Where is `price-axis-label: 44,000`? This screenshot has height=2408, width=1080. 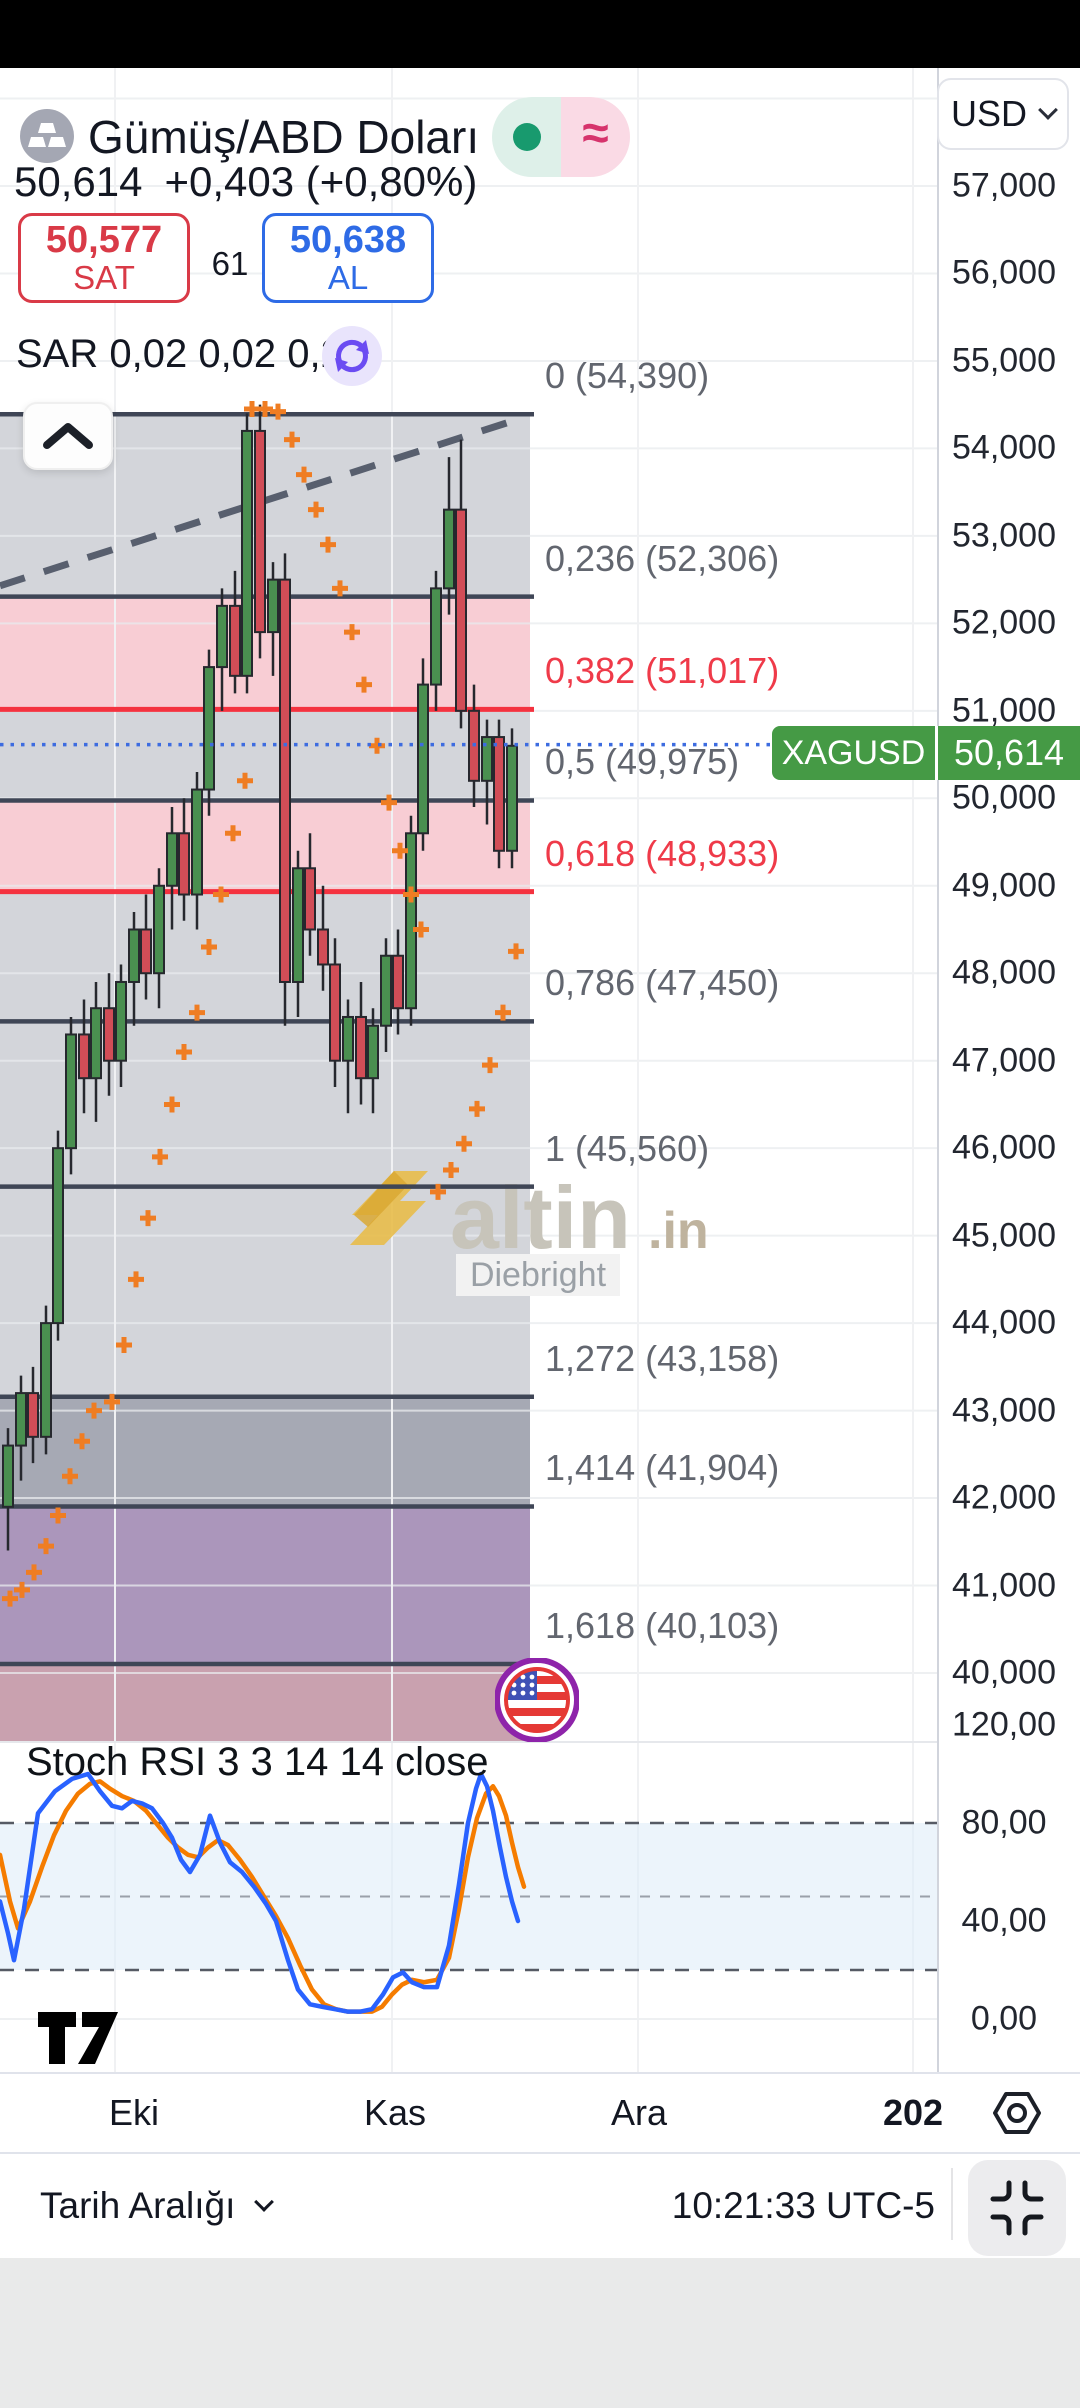
price-axis-label: 44,000 is located at coordinates (1004, 1322).